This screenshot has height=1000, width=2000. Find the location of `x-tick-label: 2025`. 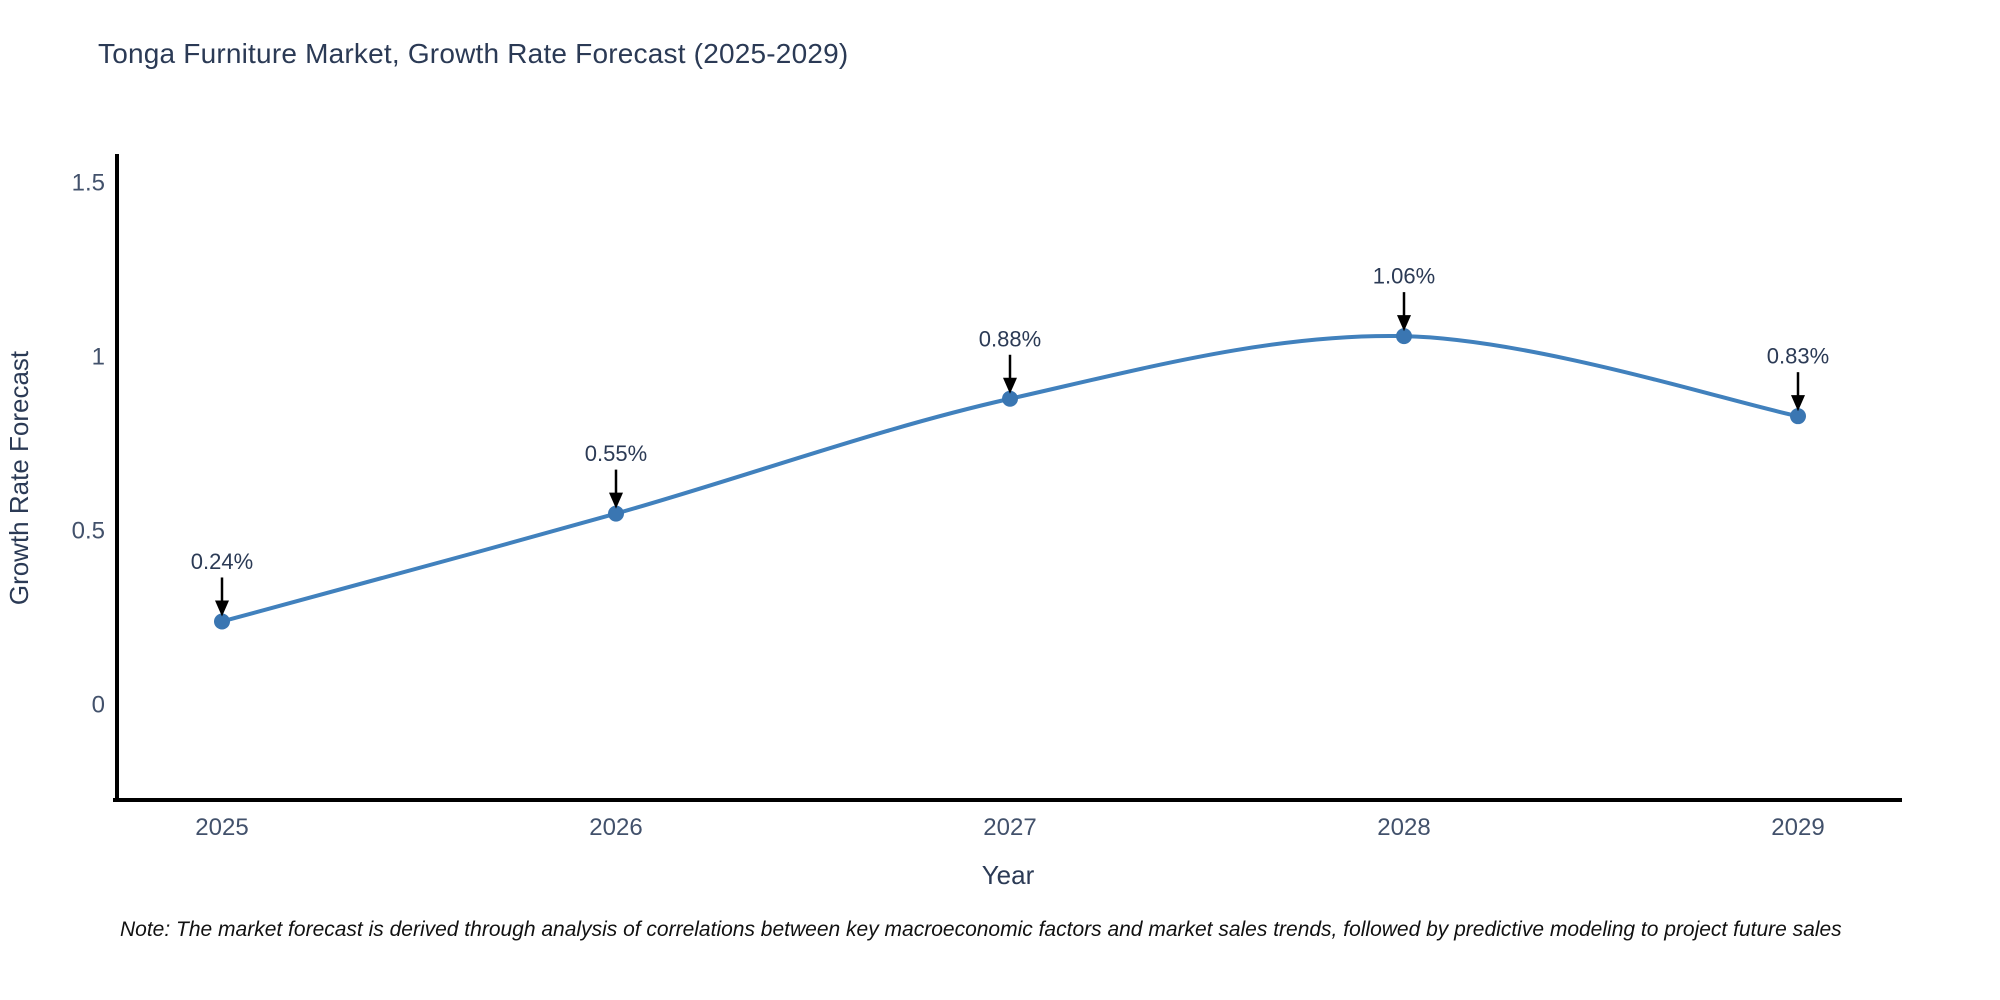

x-tick-label: 2025 is located at coordinates (221, 827).